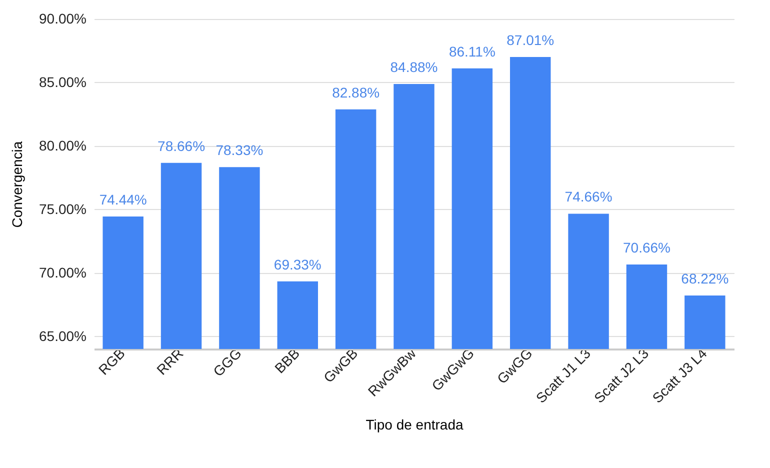  Describe the element at coordinates (123, 199) in the screenshot. I see `data-label: 74.44%` at that location.